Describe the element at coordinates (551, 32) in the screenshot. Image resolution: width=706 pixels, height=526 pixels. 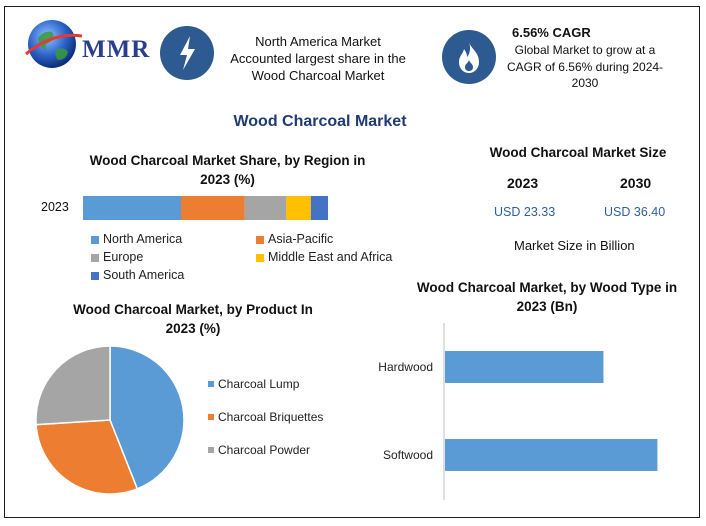
I see `cagr-title: 6.56% CAGR` at that location.